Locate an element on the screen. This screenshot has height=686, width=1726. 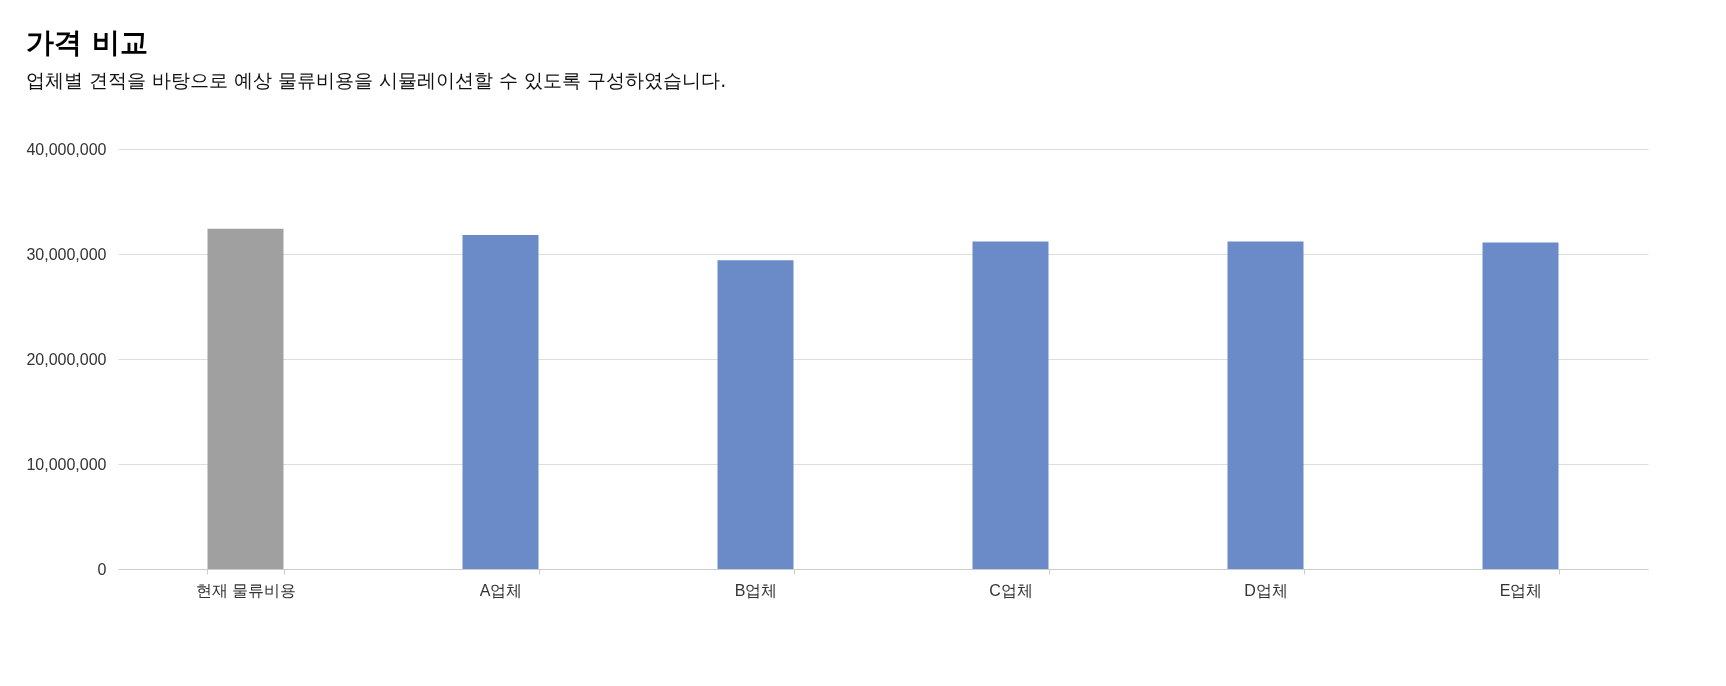
y-tick-label: 0 is located at coordinates (102, 569).